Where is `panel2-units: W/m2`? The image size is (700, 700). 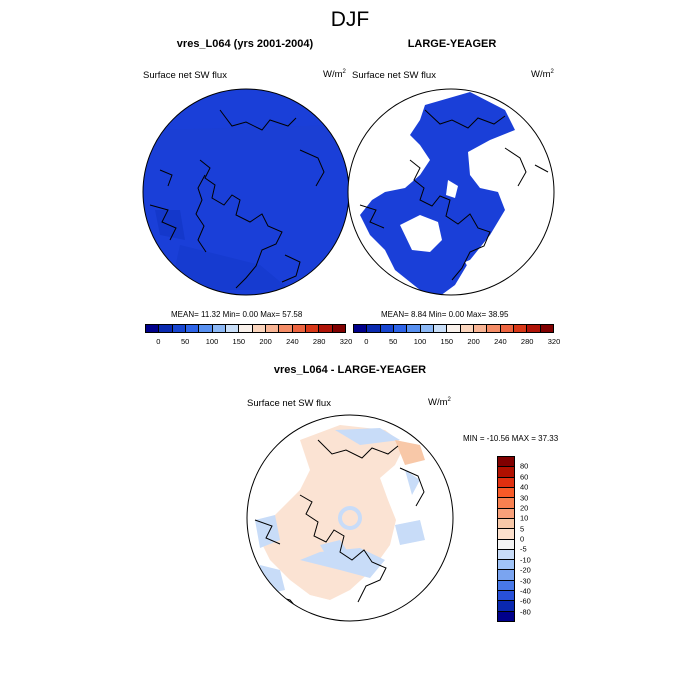
panel2-units: W/m2 is located at coordinates (542, 75).